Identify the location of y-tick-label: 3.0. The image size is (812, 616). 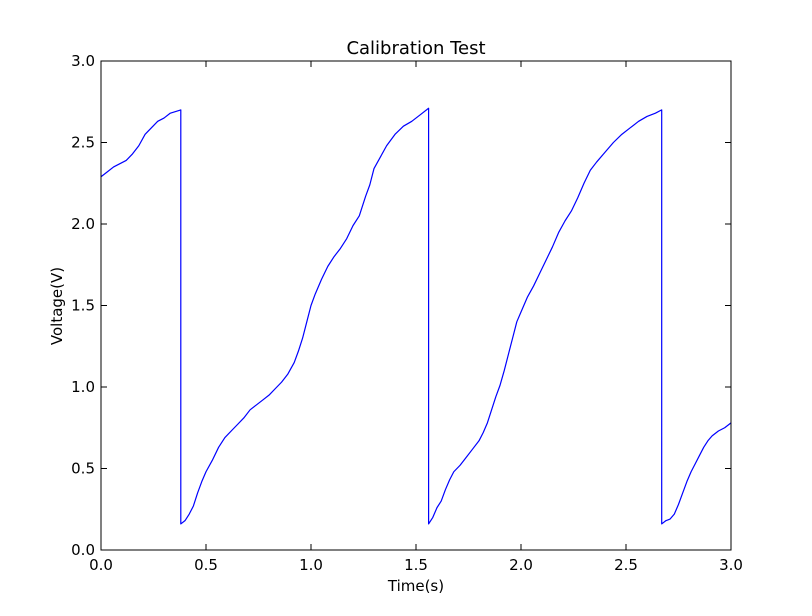
(83, 61).